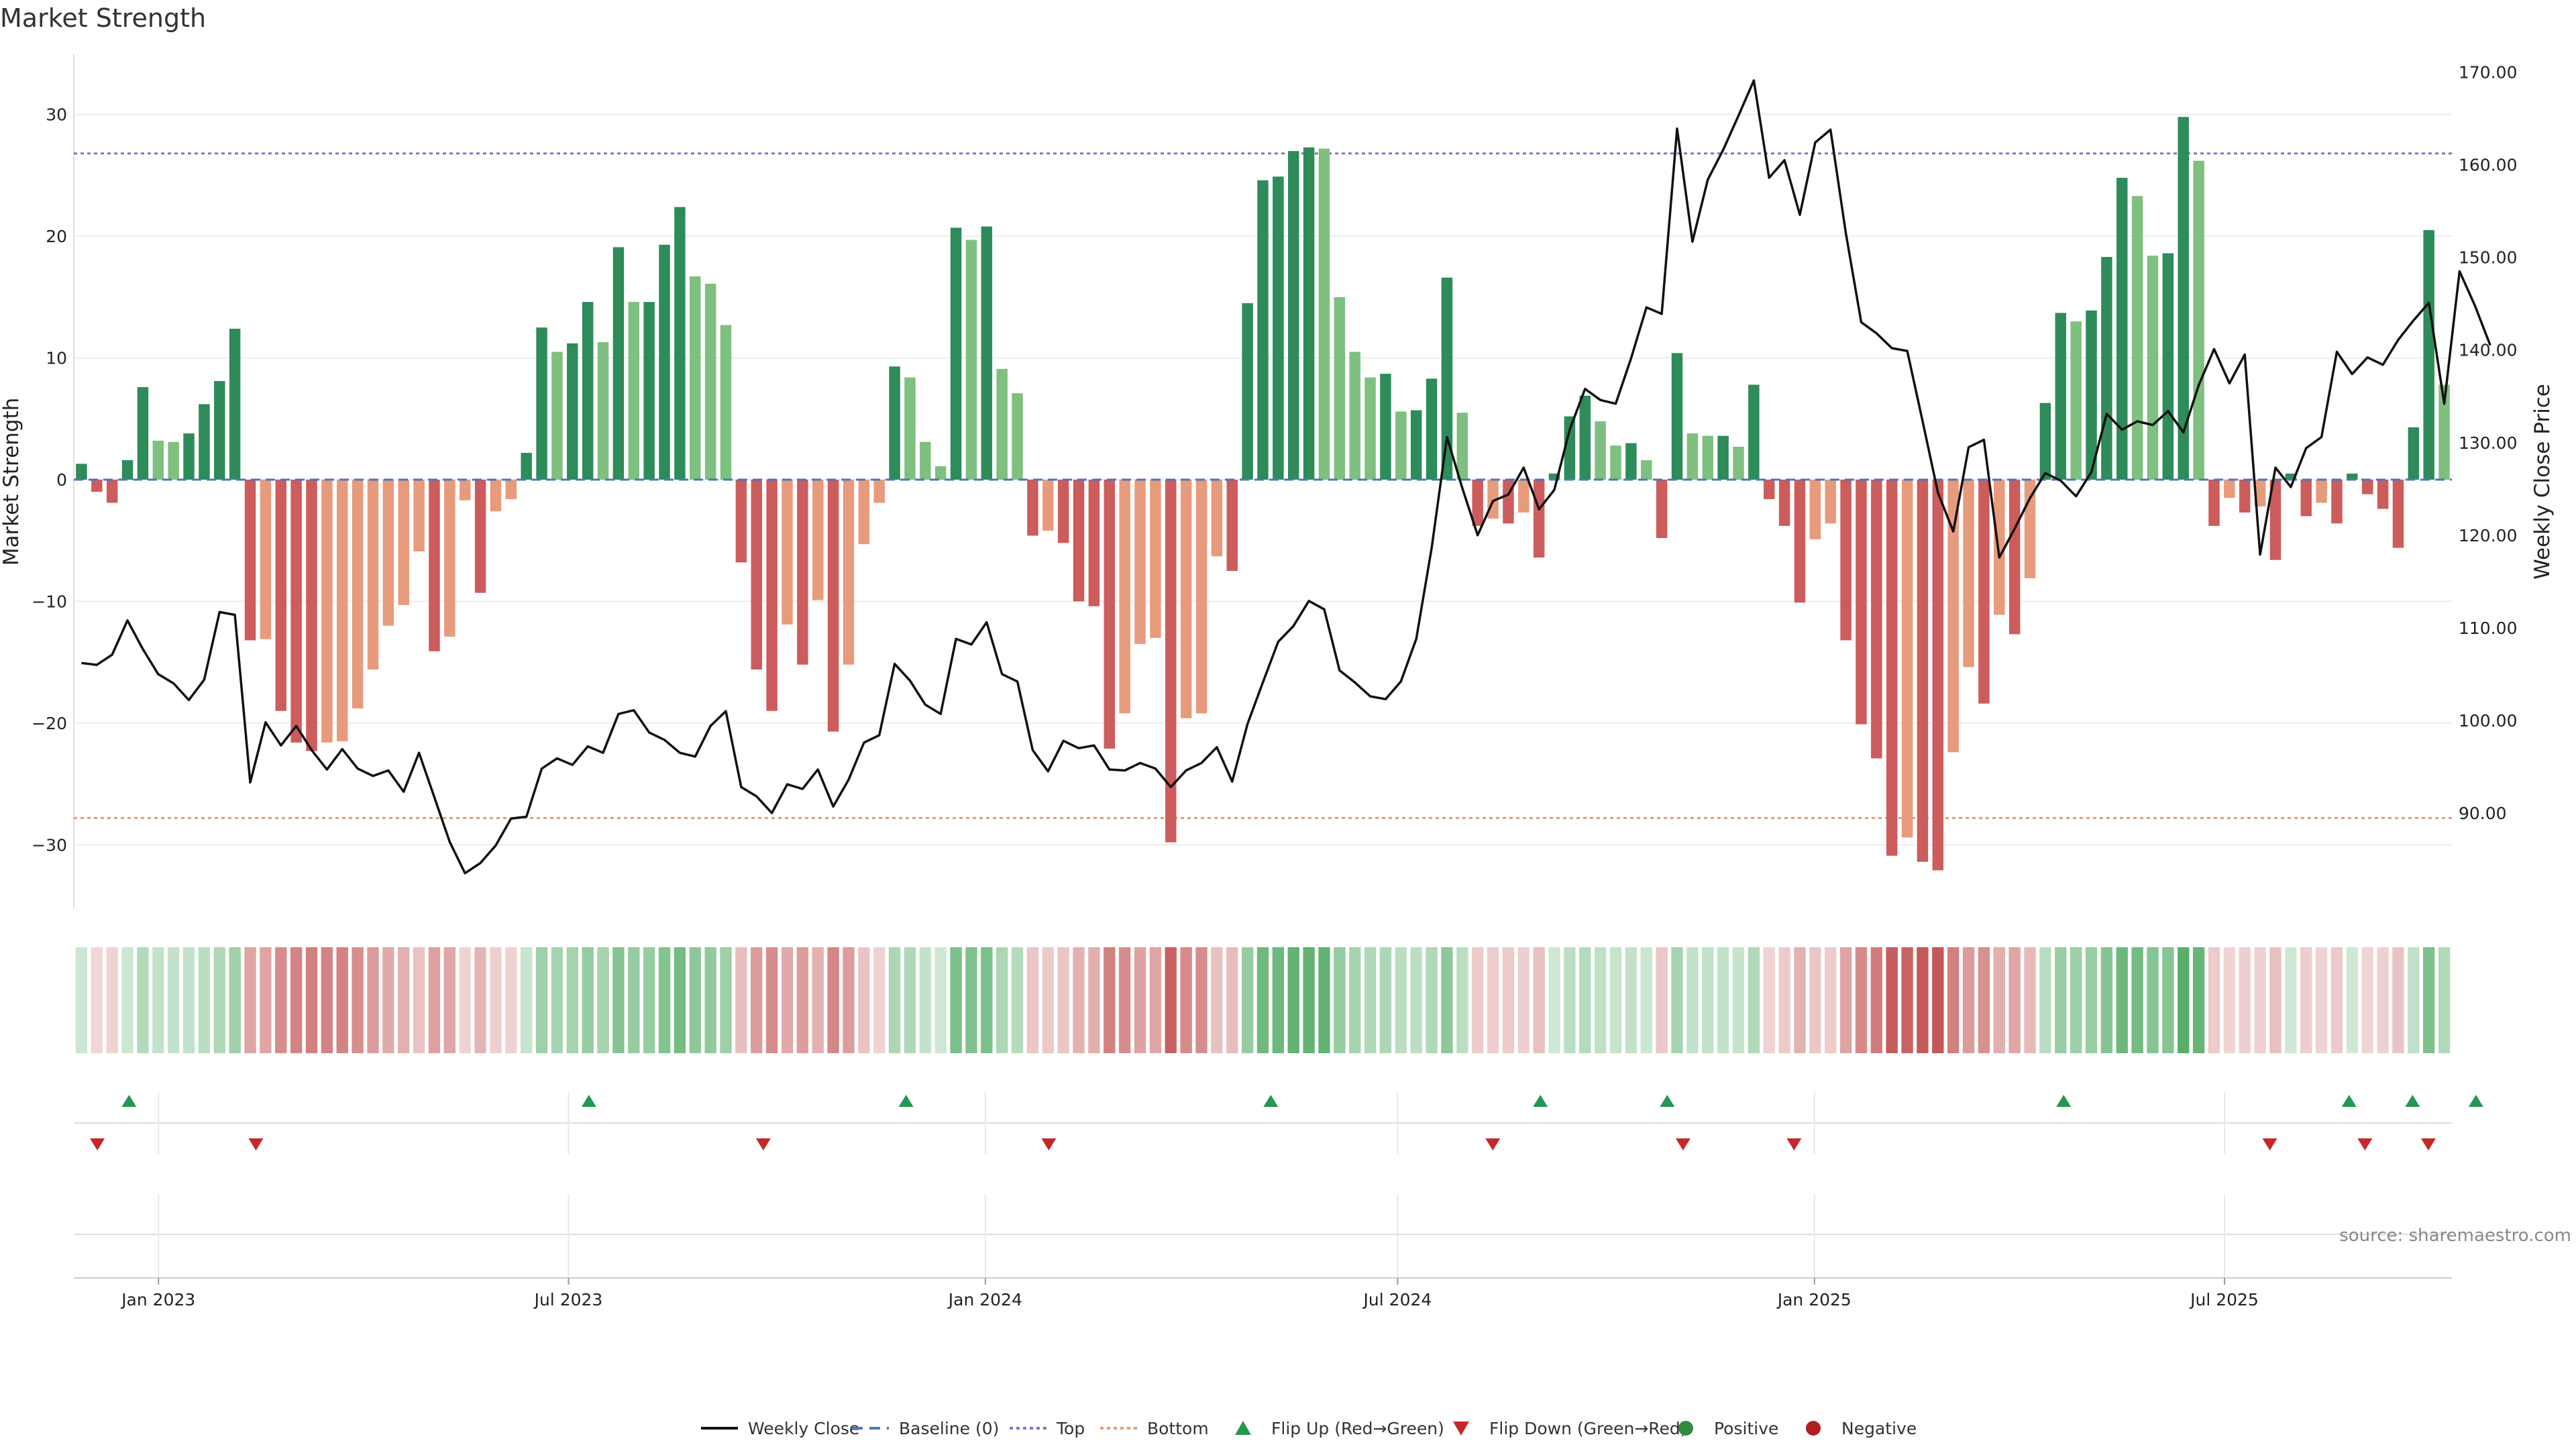  What do you see at coordinates (2455, 1236) in the screenshot?
I see `source-note: source: sharemaestro.com` at bounding box center [2455, 1236].